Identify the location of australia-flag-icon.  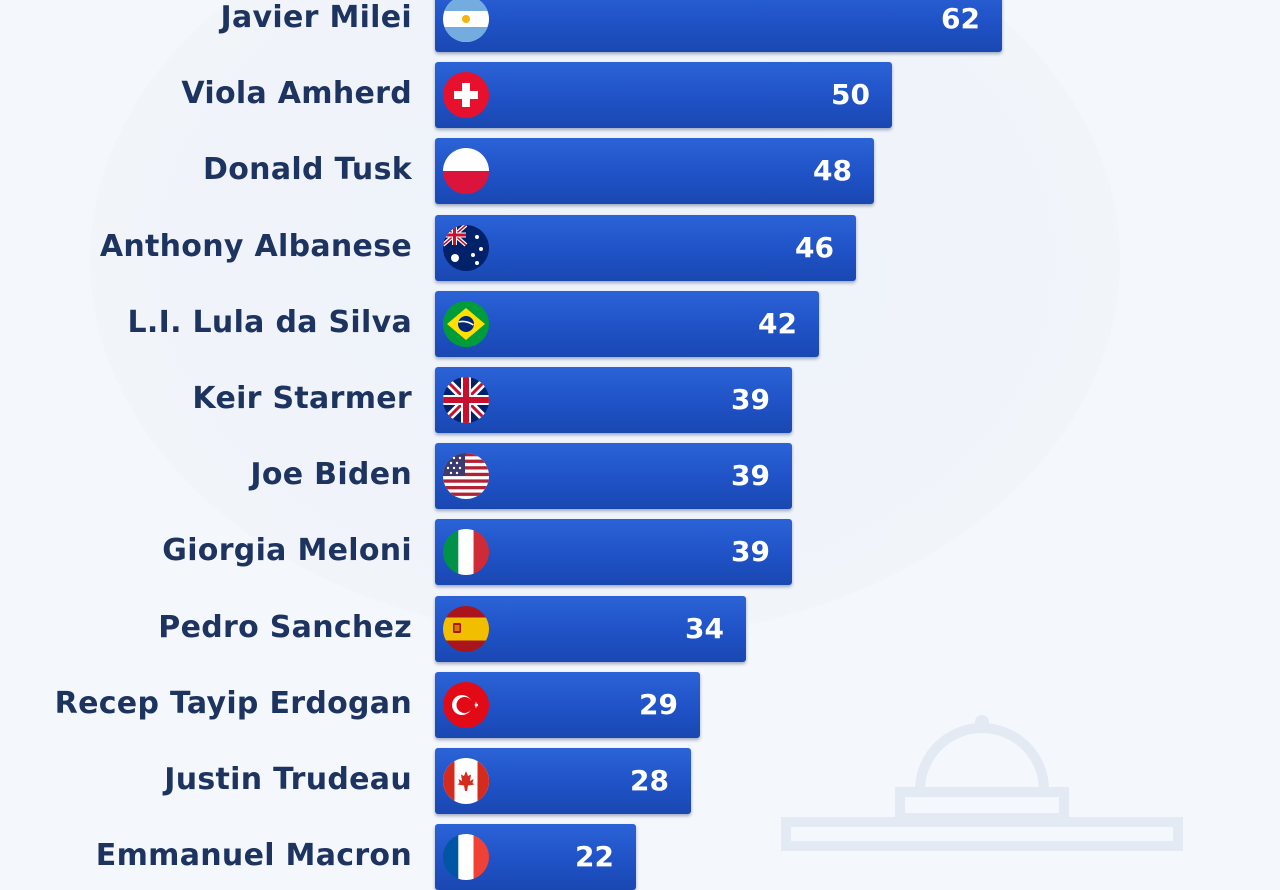
(466, 247).